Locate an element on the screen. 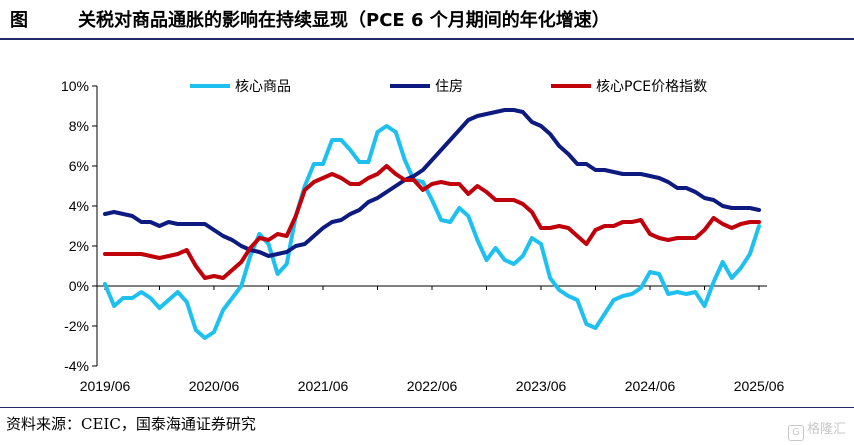  legend-label: 核心商品 is located at coordinates (263, 87).